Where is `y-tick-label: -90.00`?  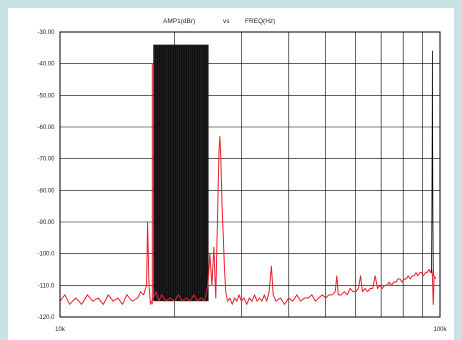
y-tick-label: -90.00 is located at coordinates (46, 223).